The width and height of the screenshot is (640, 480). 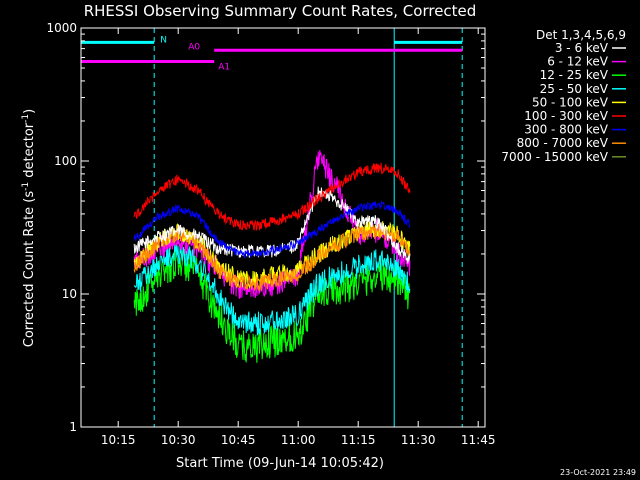 I want to click on legend-label: 25 - 50 keV, so click(x=574, y=89).